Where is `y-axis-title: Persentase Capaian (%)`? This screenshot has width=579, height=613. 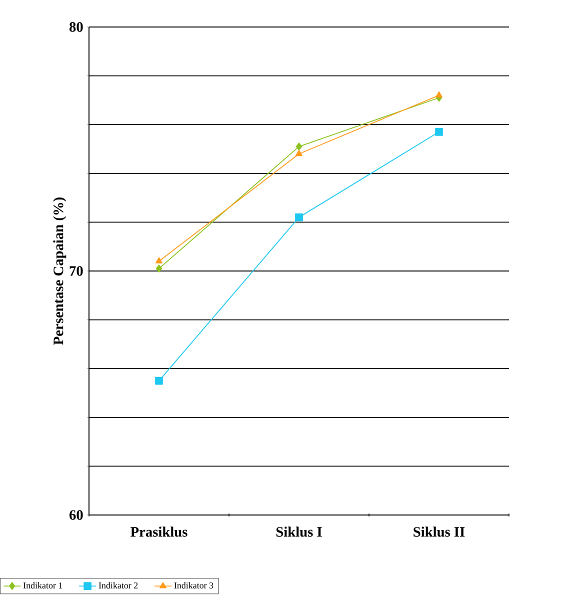 y-axis-title: Persentase Capaian (%) is located at coordinates (59, 271).